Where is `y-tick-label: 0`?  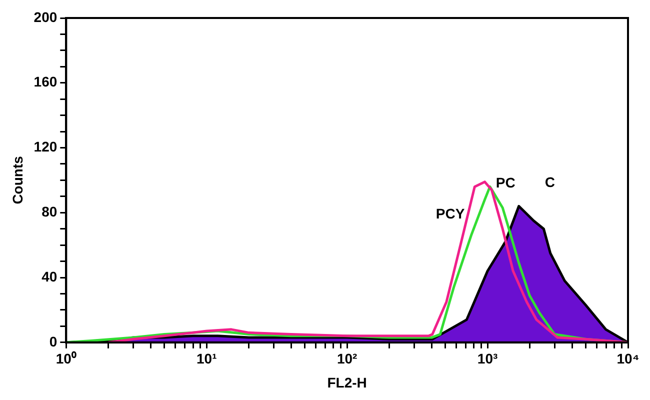 y-tick-label: 0 is located at coordinates (53, 341).